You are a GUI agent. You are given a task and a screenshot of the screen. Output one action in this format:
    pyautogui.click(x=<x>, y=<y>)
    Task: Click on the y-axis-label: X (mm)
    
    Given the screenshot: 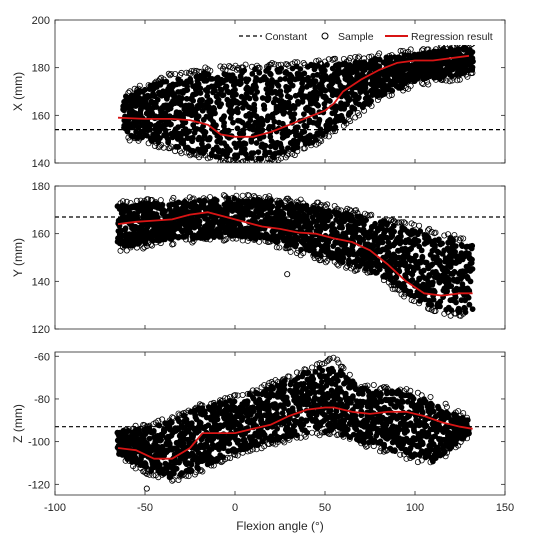 What is the action you would take?
    pyautogui.click(x=18, y=91)
    